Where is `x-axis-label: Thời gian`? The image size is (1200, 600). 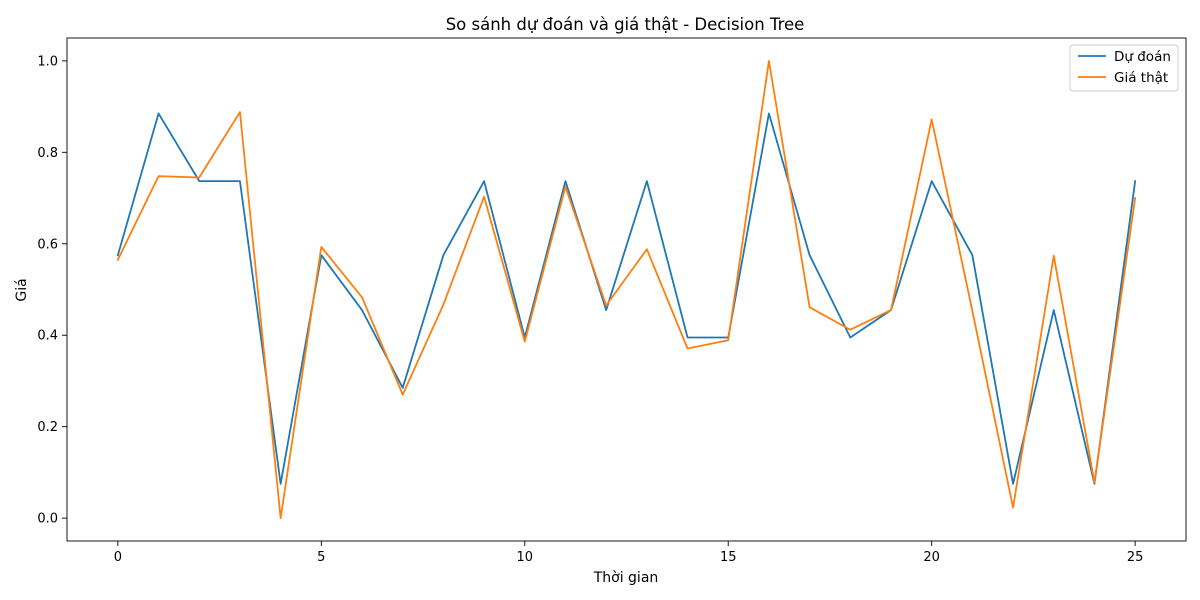 x-axis-label: Thời gian is located at coordinates (626, 578).